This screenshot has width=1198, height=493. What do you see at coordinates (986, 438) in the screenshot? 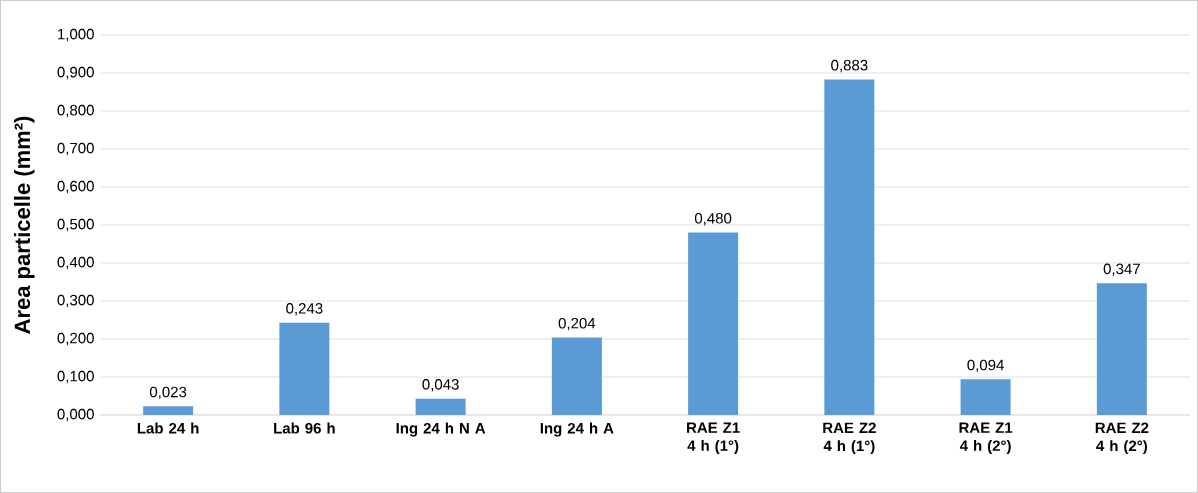
I see `x-tick-label: RAE Z1 4 h (2°)` at bounding box center [986, 438].